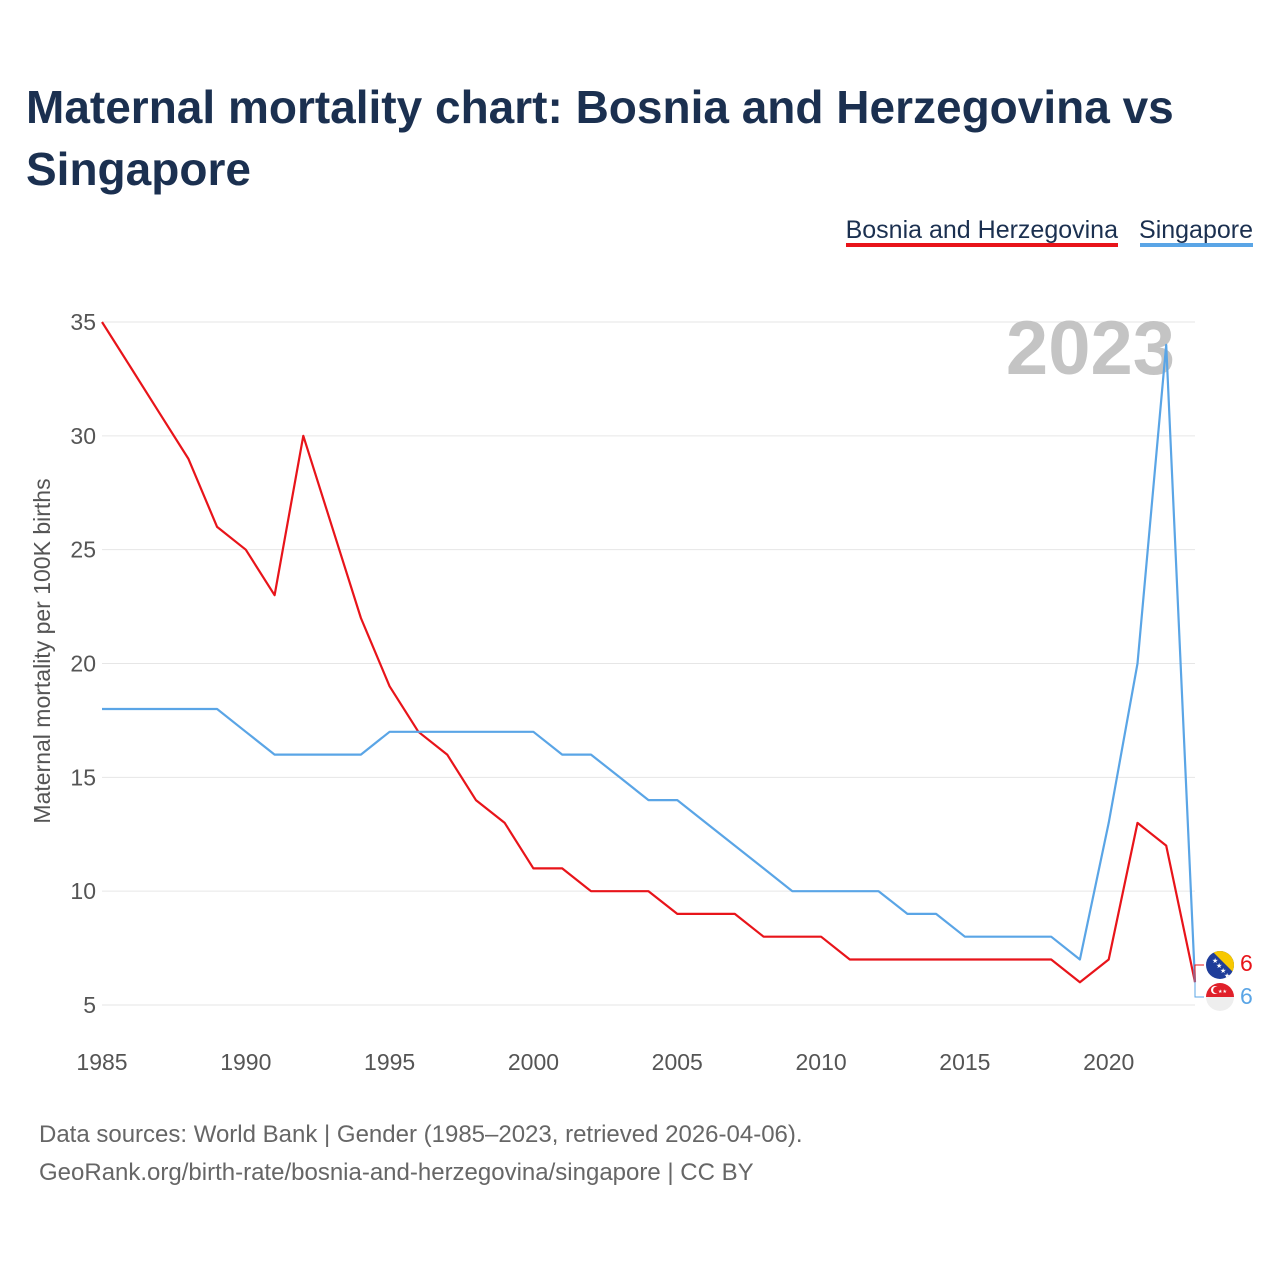 The width and height of the screenshot is (1280, 1280). I want to click on x-tick-label-2020: 2020, so click(1108, 1062).